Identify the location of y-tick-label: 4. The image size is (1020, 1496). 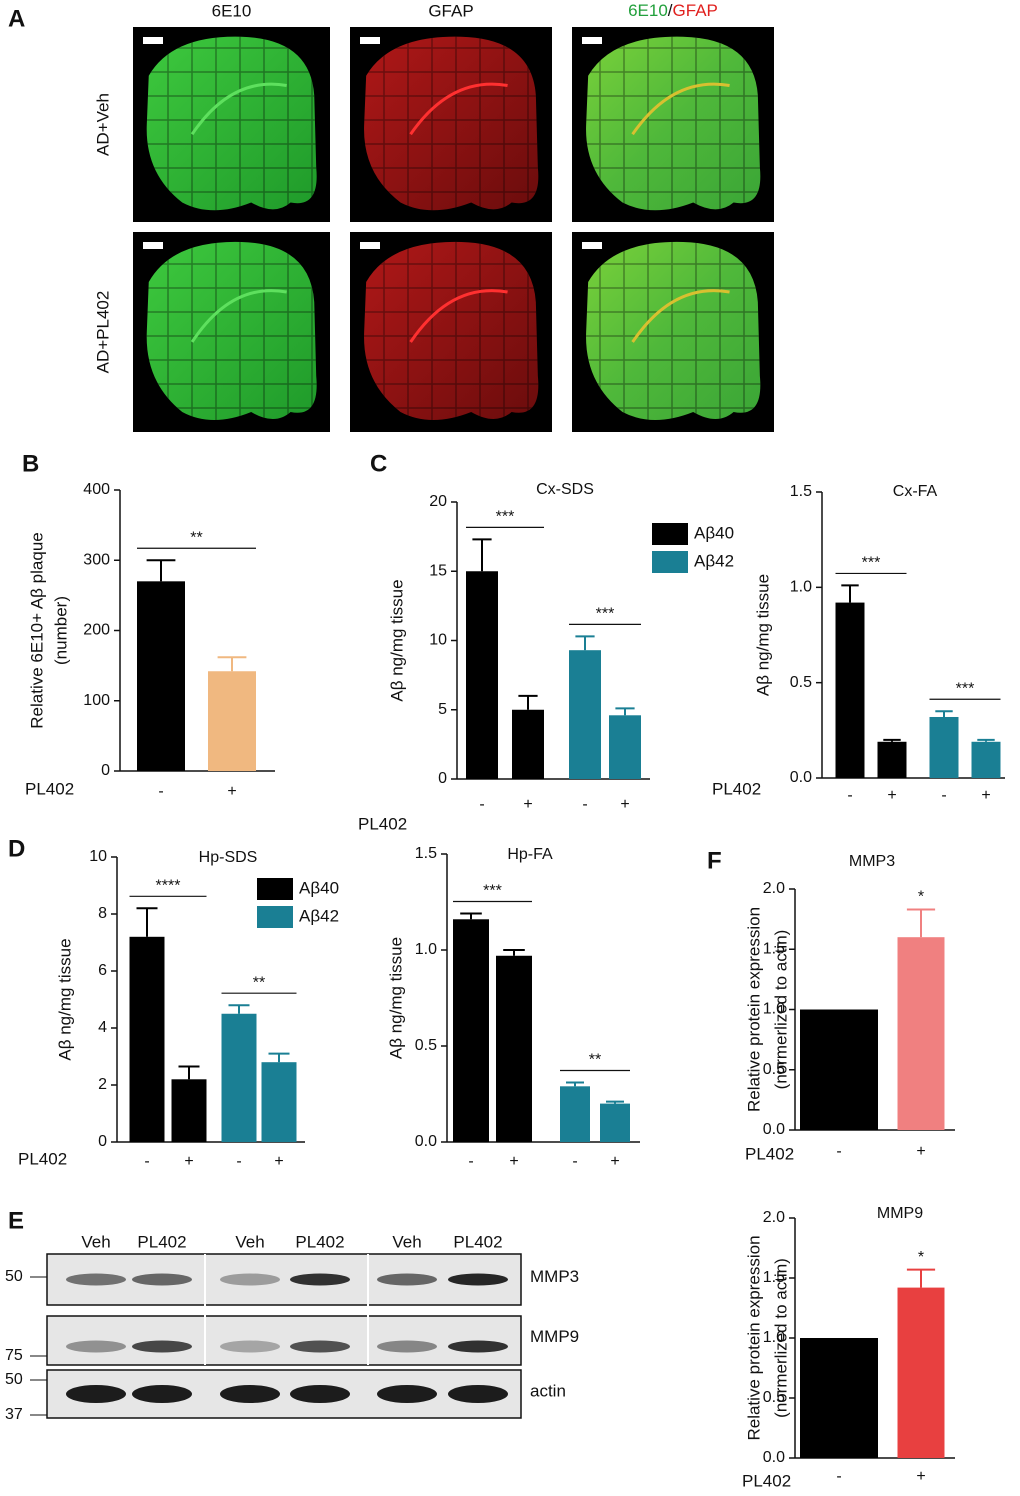
(102, 1027).